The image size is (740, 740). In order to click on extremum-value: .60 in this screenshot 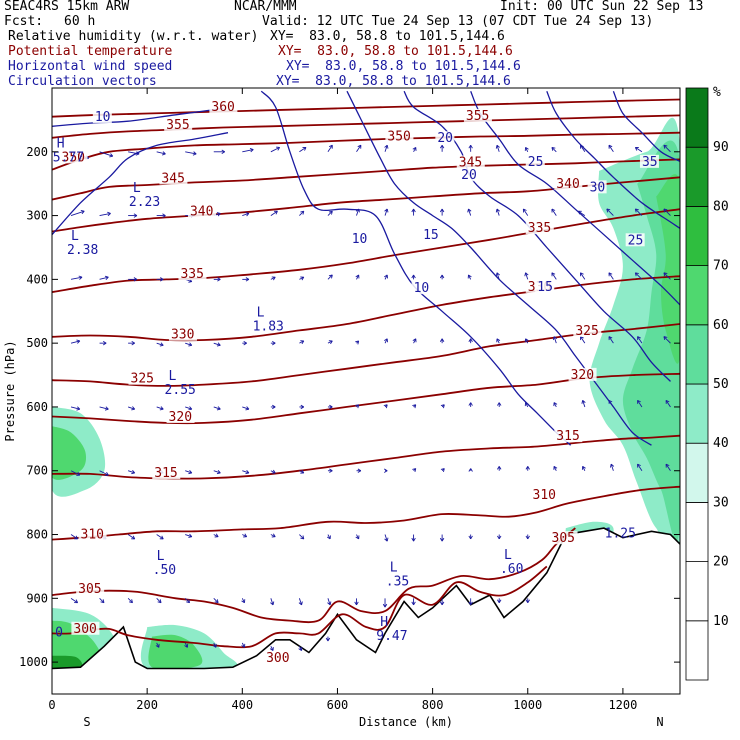, I will do `click(511, 569)`.